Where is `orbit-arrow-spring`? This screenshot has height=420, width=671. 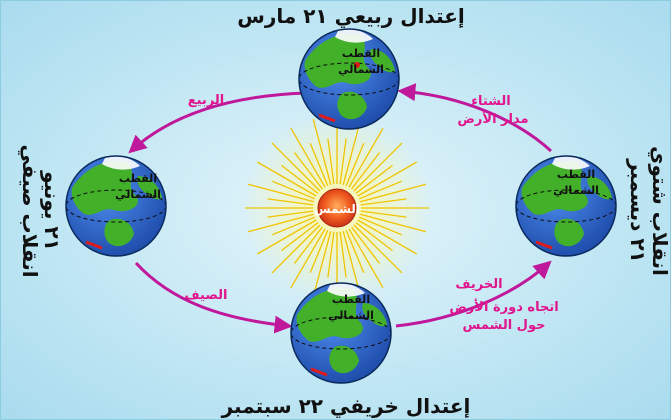
orbit-arrow-spring is located at coordinates (217, 122).